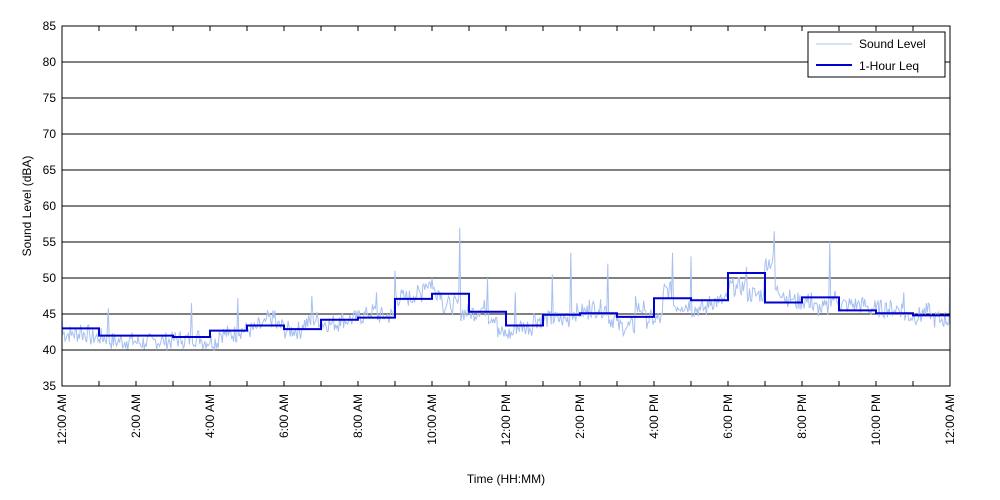 The width and height of the screenshot is (1000, 500). I want to click on x-tick-label: 2:00 PM, so click(580, 416).